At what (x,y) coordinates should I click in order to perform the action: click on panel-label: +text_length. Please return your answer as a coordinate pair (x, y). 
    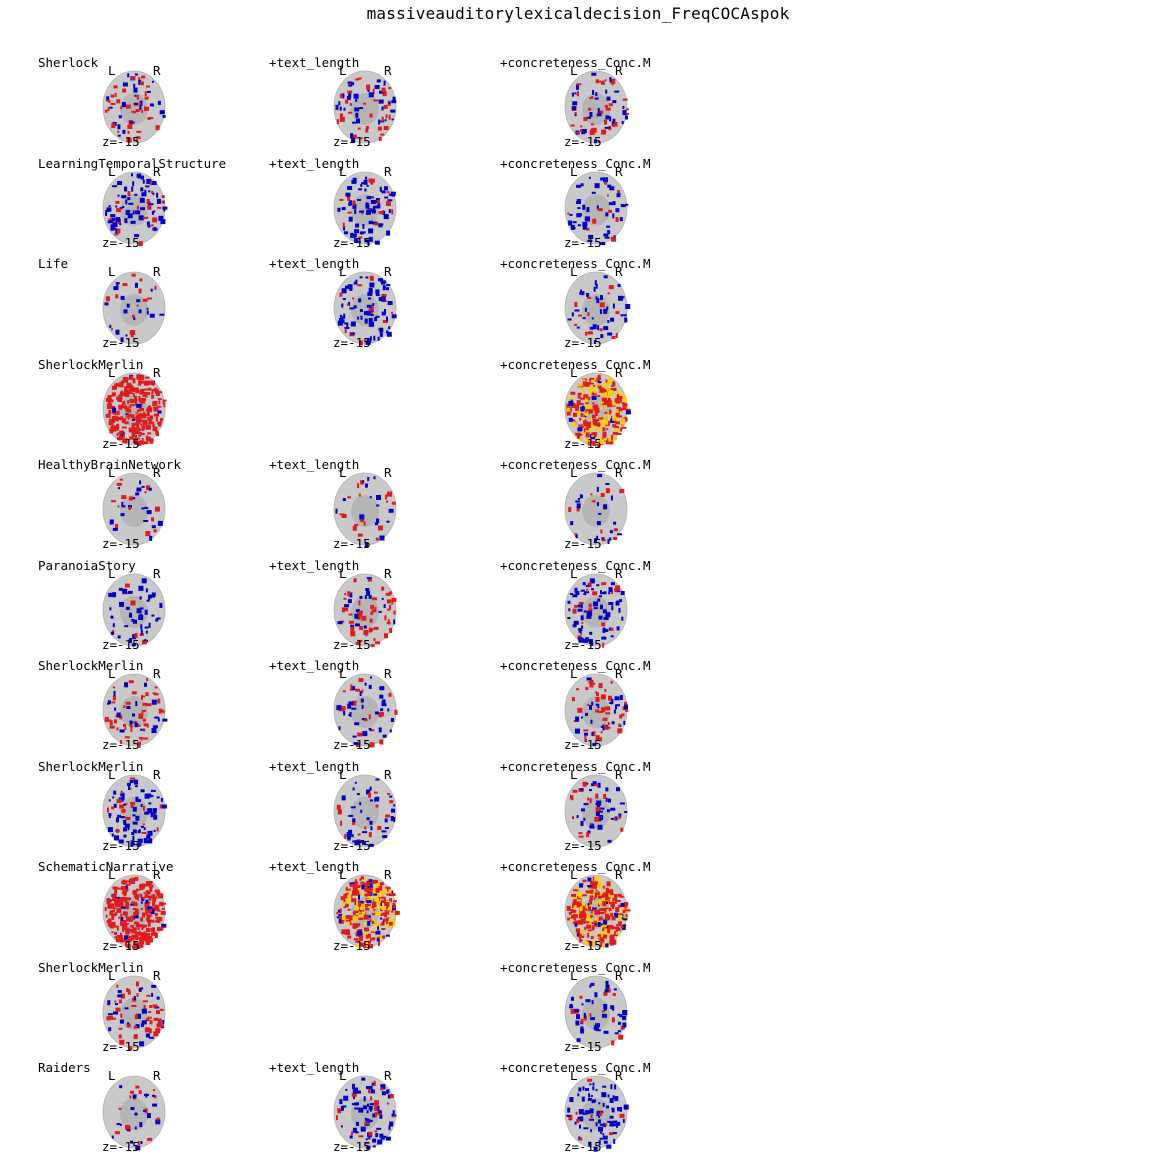
    Looking at the image, I should click on (314, 766).